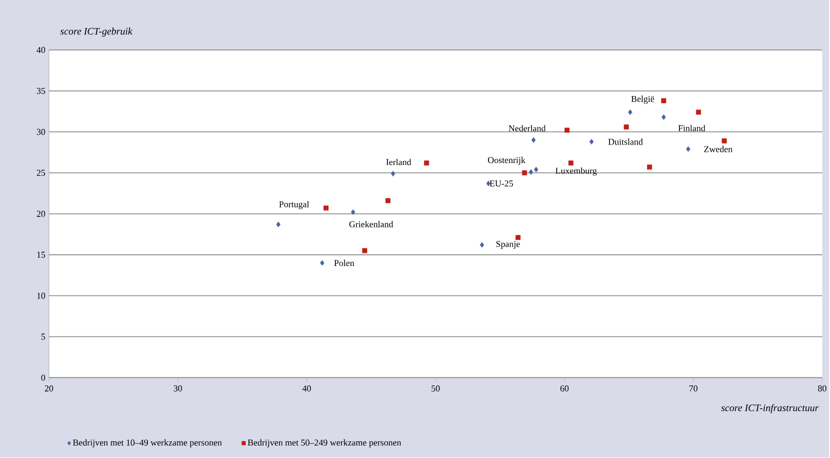 Image resolution: width=830 pixels, height=458 pixels. Describe the element at coordinates (96, 32) in the screenshot. I see `y-axis-title: score ICT-gebruik` at that location.